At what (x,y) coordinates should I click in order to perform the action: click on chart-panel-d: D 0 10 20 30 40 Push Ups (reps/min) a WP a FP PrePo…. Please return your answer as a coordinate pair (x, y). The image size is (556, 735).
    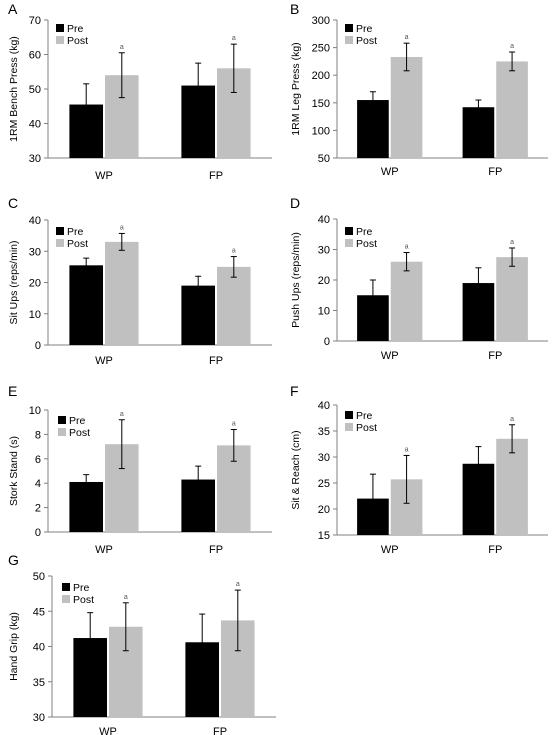
    Looking at the image, I should click on (419, 278).